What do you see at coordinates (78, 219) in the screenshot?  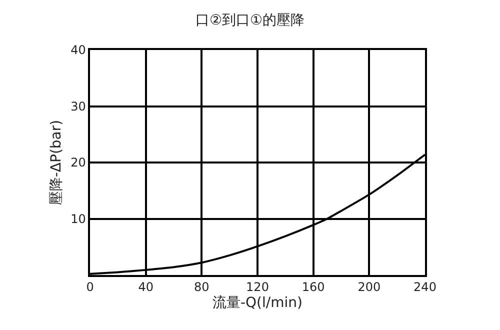 I see `y-tick-label: 10` at bounding box center [78, 219].